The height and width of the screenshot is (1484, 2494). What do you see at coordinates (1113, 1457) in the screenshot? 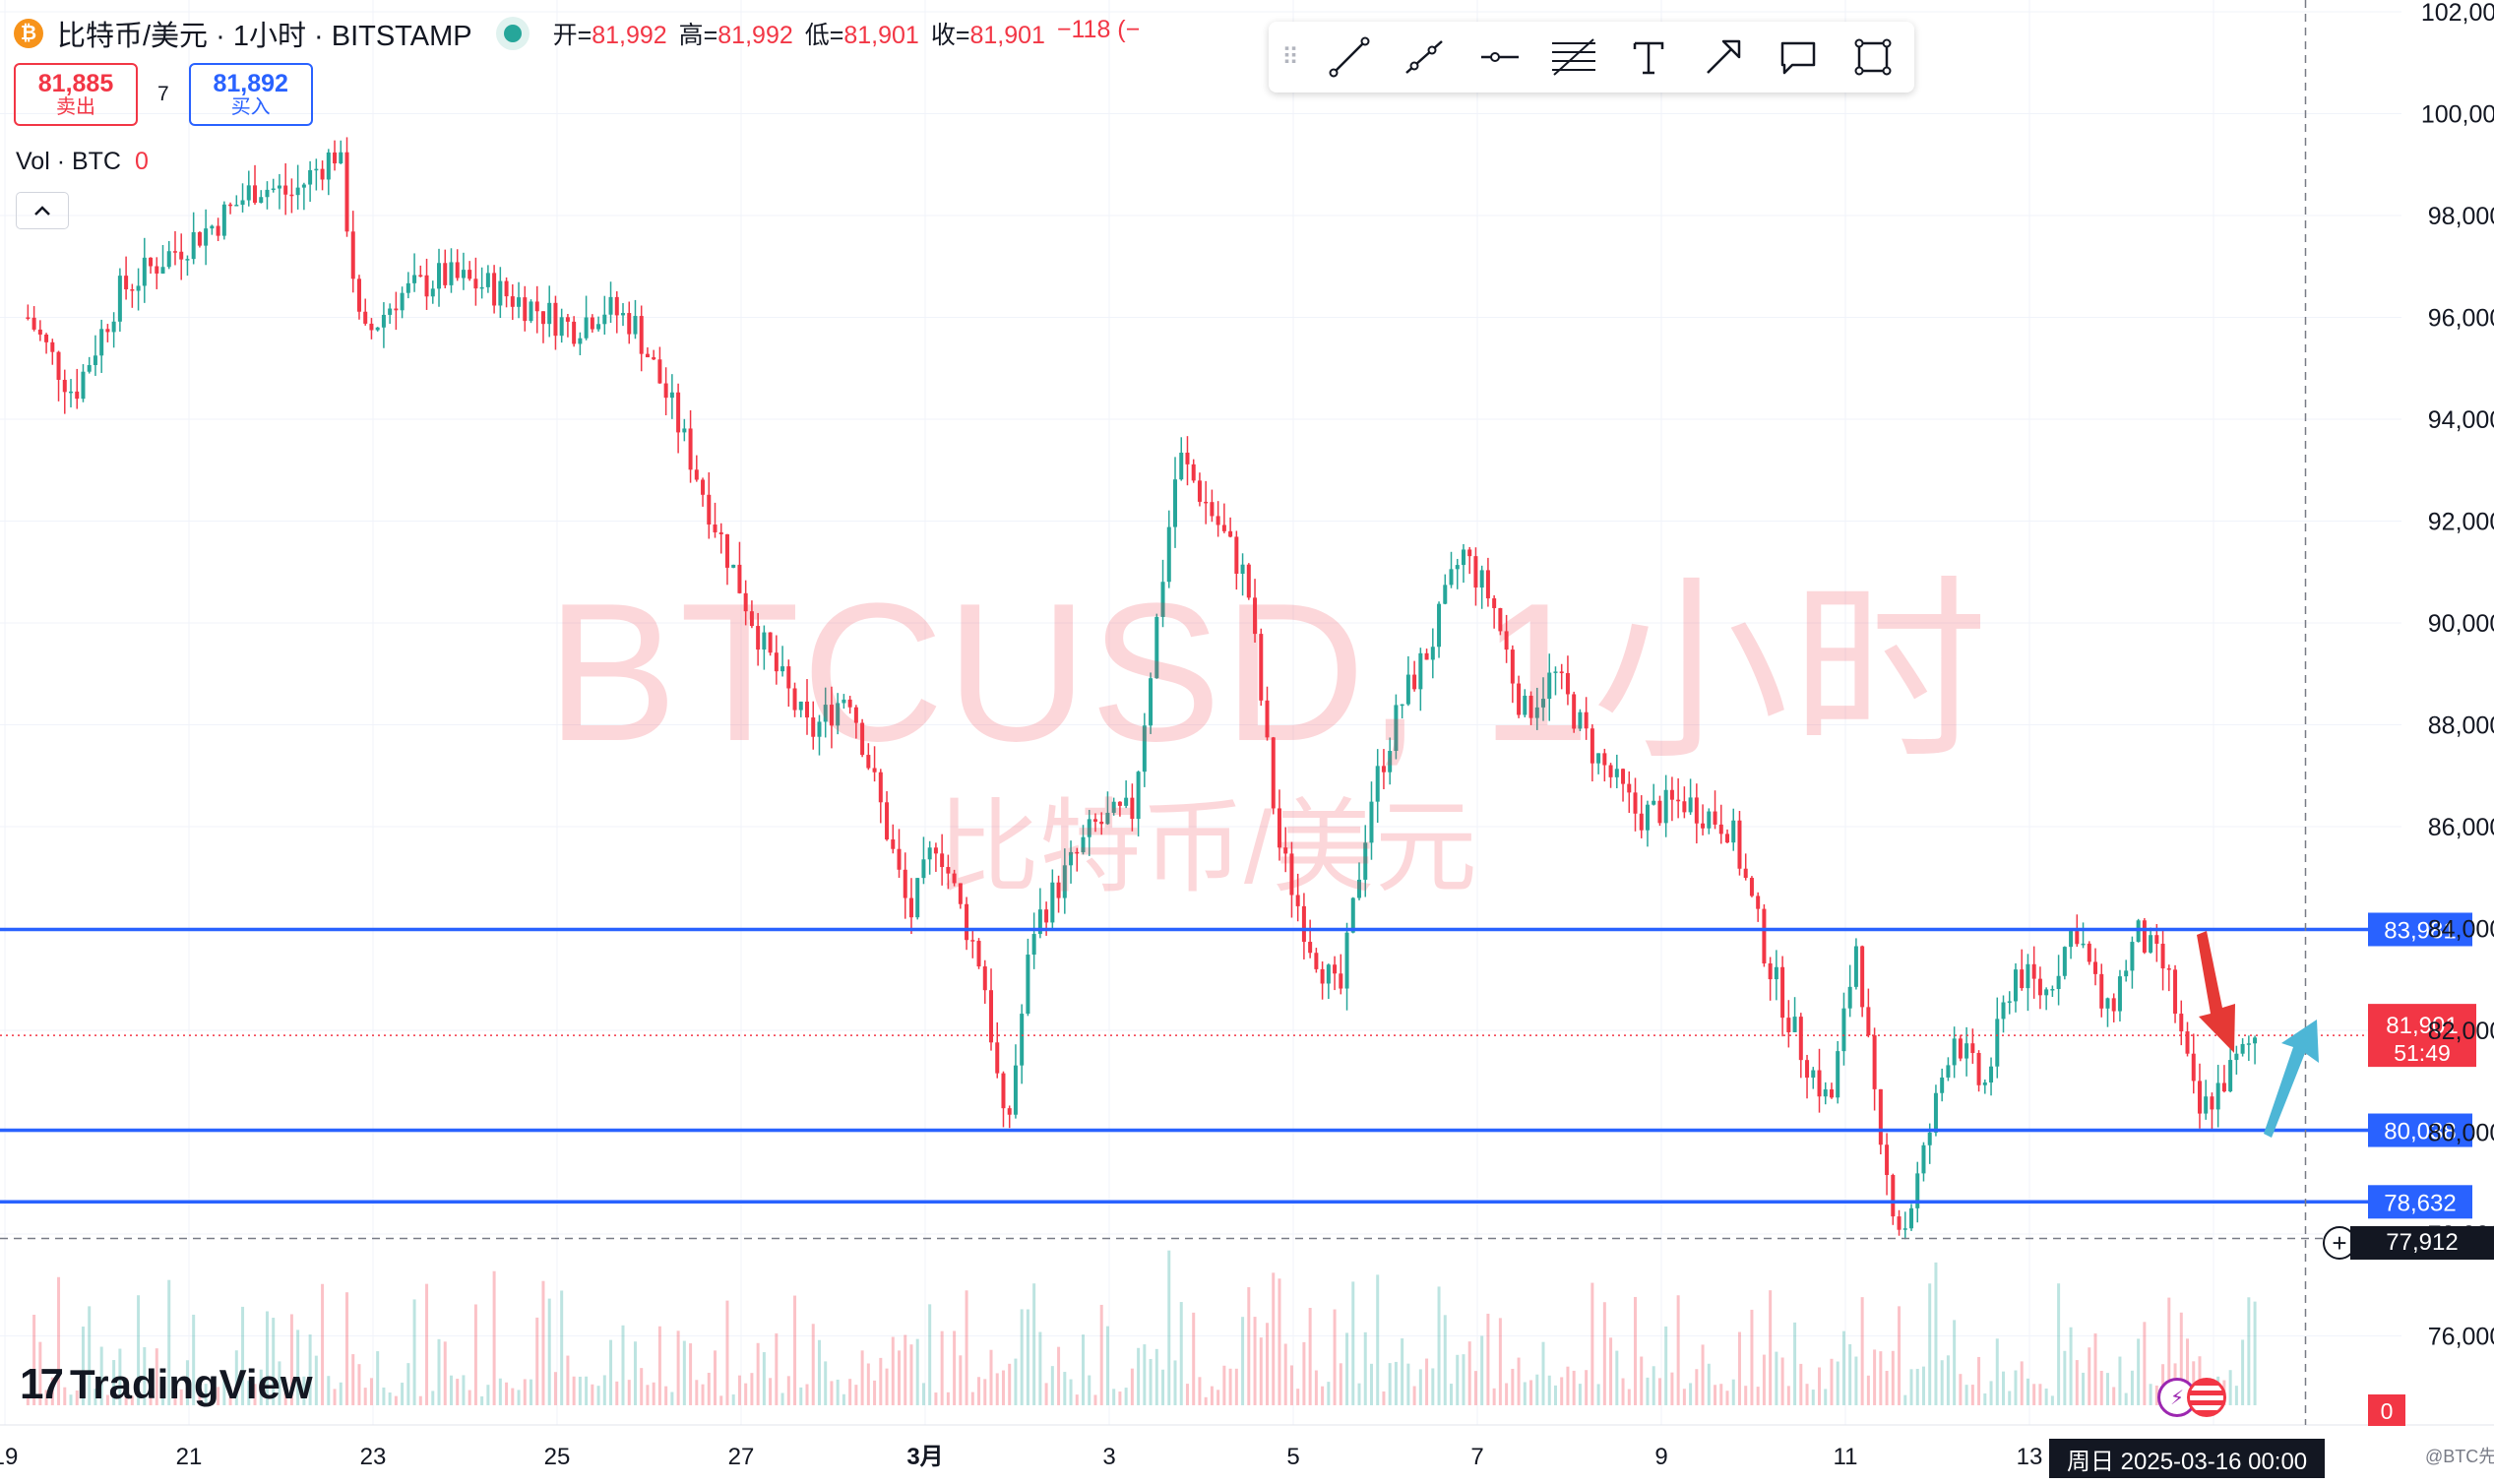
I see `time-axis: 19212325273月3579111315` at bounding box center [1113, 1457].